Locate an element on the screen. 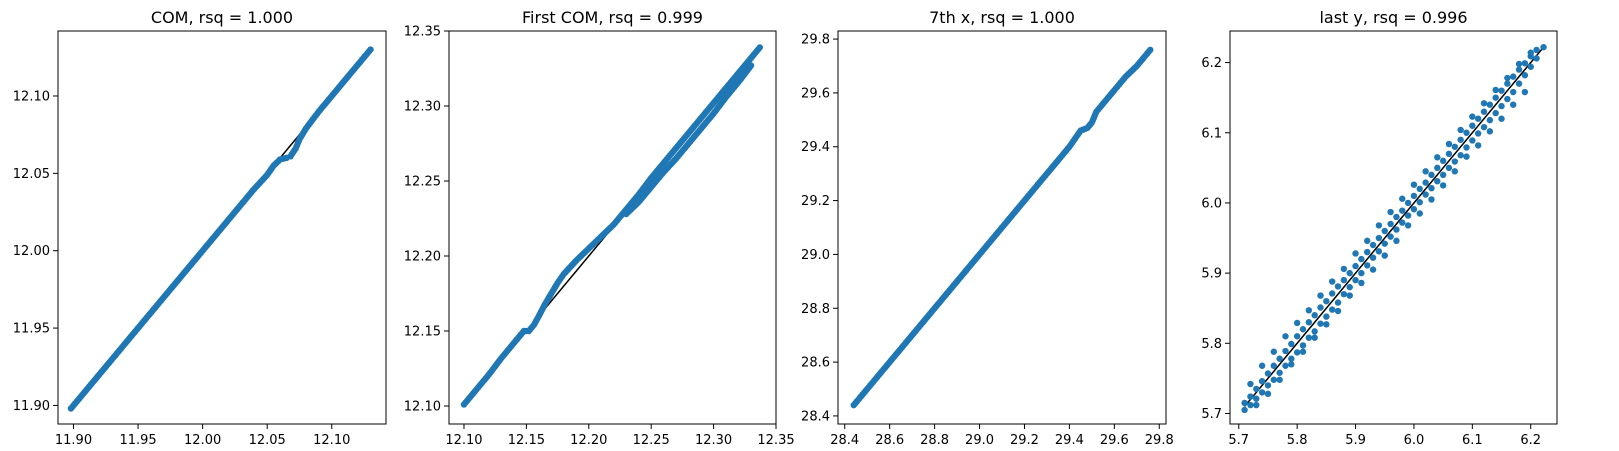  chart-title: last y, rsq = 0.996 is located at coordinates (1393, 17).